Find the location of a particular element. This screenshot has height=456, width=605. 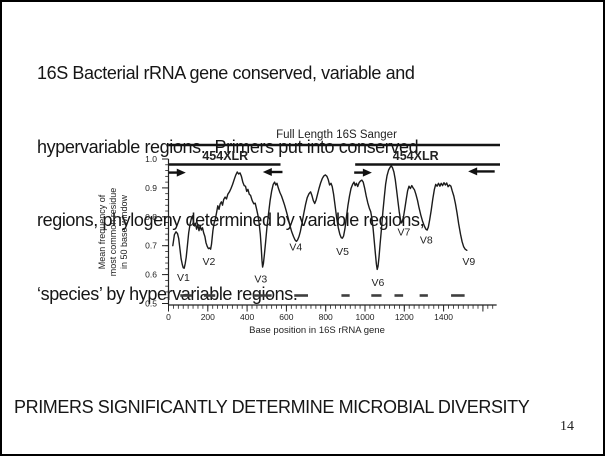

region-label-v2: V2 is located at coordinates (209, 262).